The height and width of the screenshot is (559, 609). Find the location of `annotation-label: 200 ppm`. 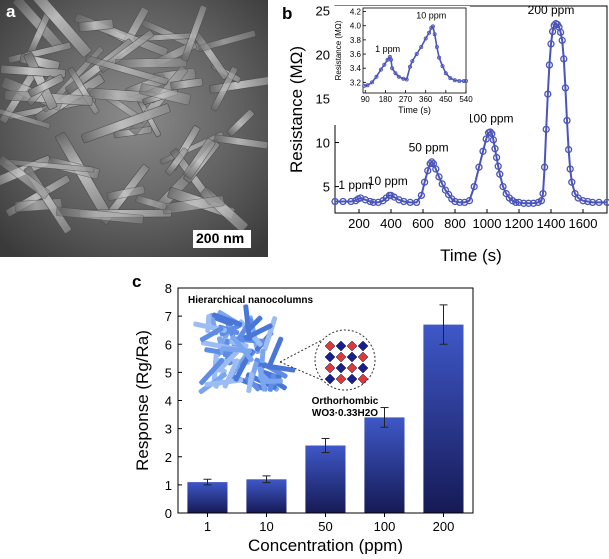

annotation-label: 200 ppm is located at coordinates (551, 10).